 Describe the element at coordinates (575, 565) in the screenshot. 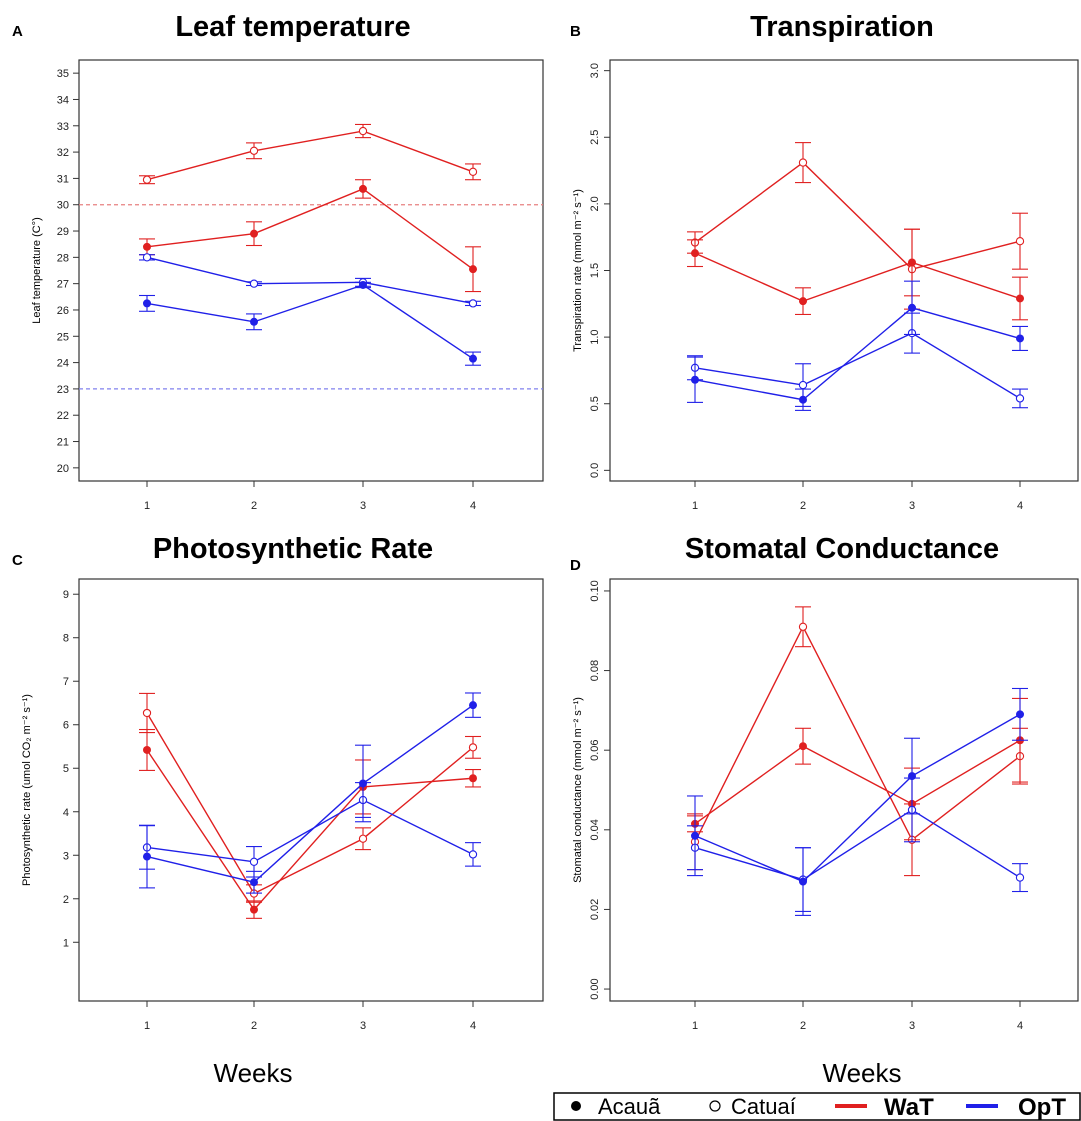

I see `panel-label-d: D` at that location.